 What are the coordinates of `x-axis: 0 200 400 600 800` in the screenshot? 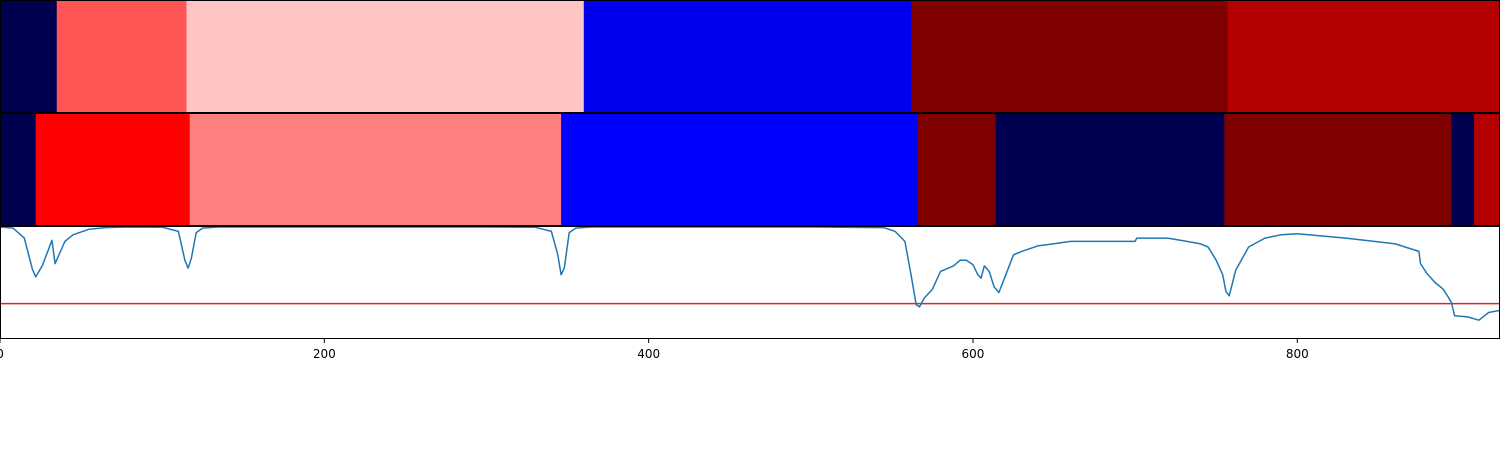 It's located at (654, 349).